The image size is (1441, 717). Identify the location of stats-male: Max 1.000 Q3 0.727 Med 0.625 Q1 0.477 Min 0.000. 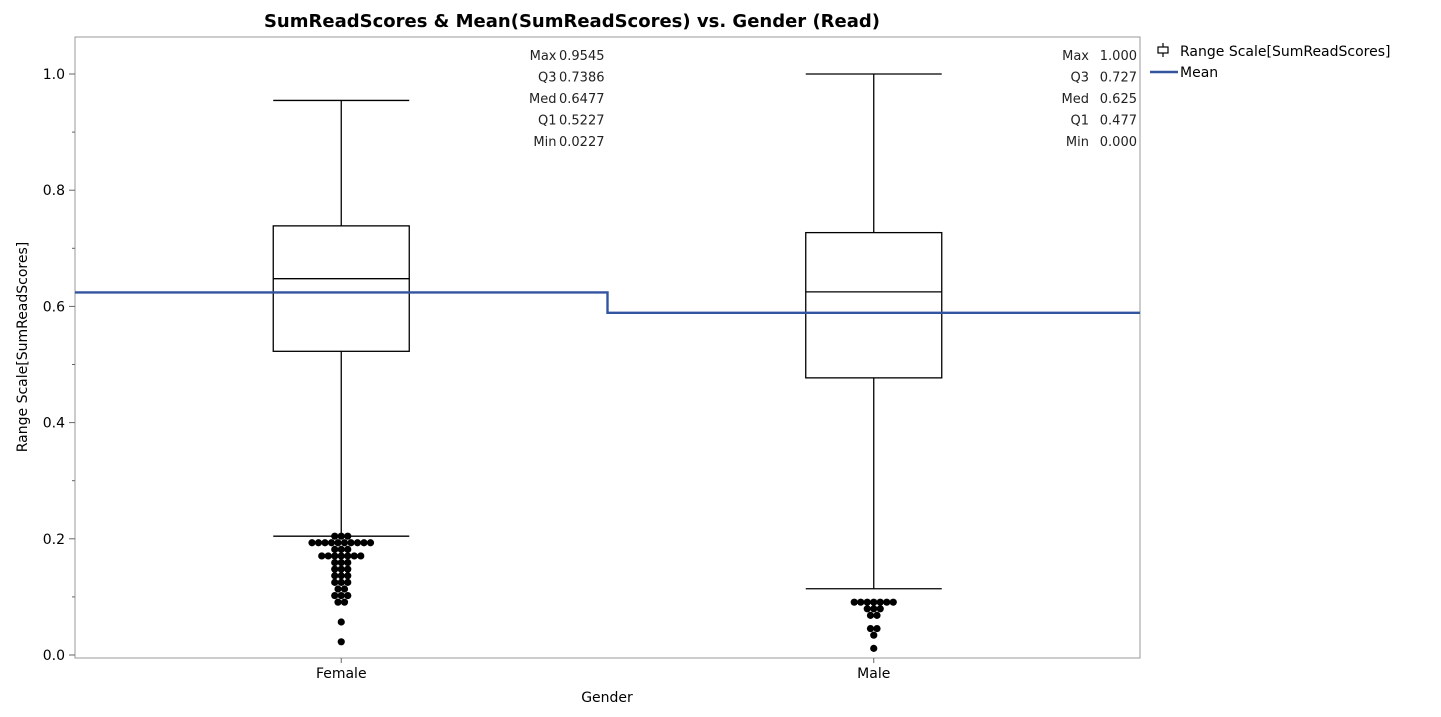
(1099, 99).